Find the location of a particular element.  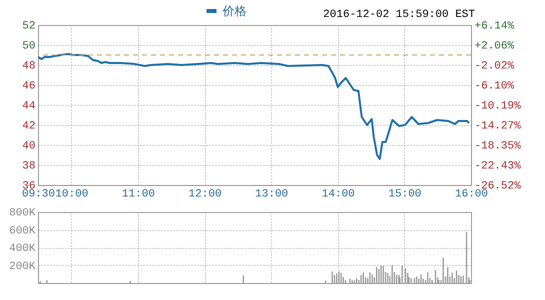

x-tick-label: 12:00 is located at coordinates (205, 194).